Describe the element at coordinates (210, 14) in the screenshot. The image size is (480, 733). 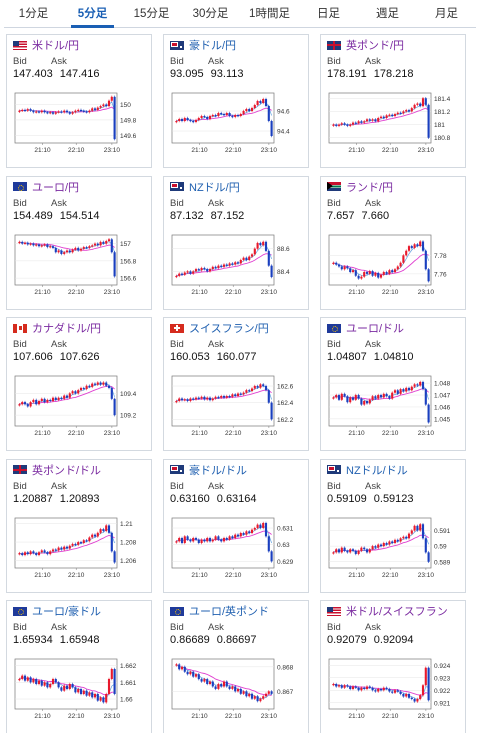
I see `tab-3: 30分足` at that location.